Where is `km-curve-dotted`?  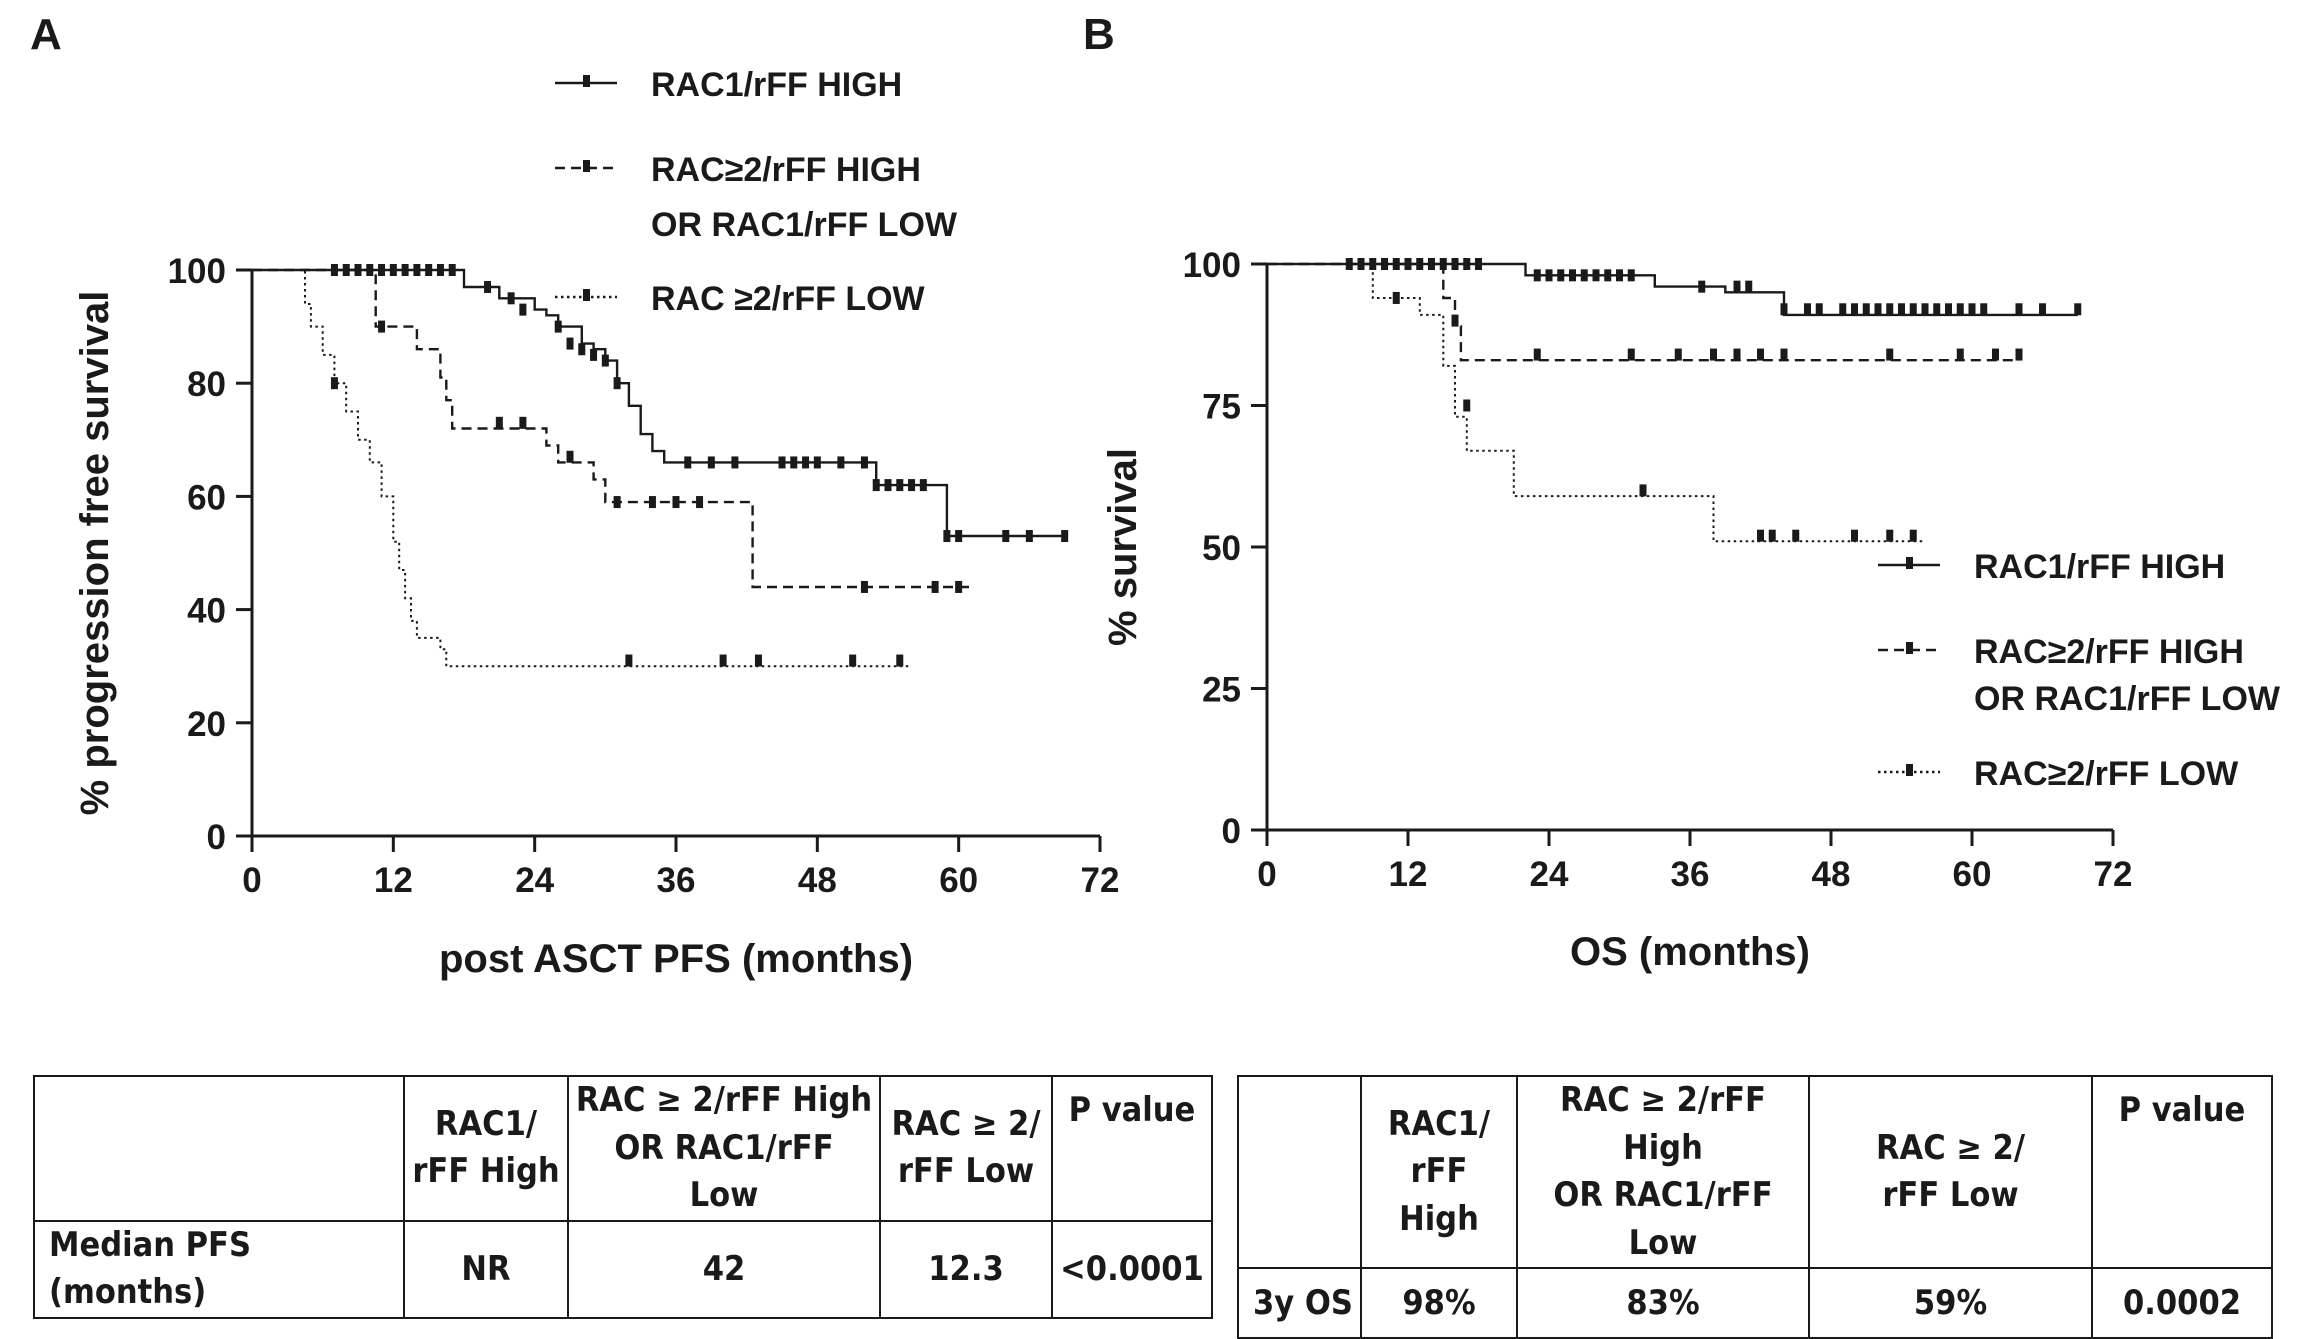 km-curve-dotted is located at coordinates (1596, 403).